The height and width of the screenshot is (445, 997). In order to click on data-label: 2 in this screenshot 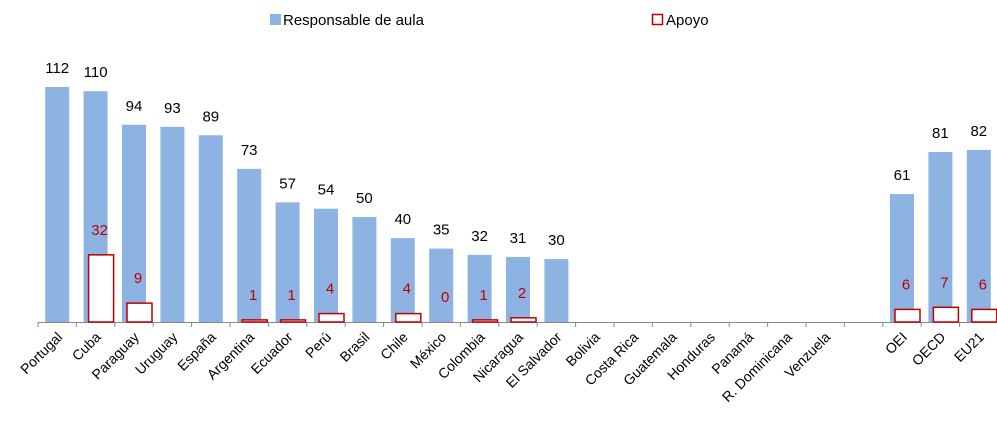, I will do `click(522, 293)`.